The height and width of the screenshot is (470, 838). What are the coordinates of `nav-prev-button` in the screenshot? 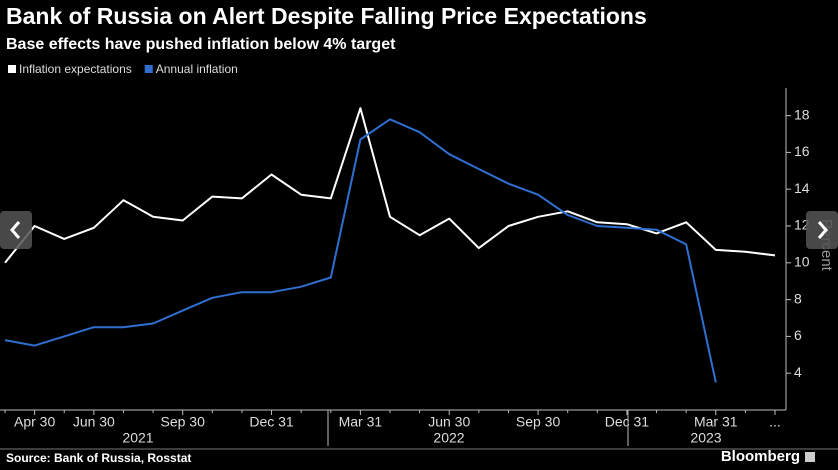 It's located at (16, 230).